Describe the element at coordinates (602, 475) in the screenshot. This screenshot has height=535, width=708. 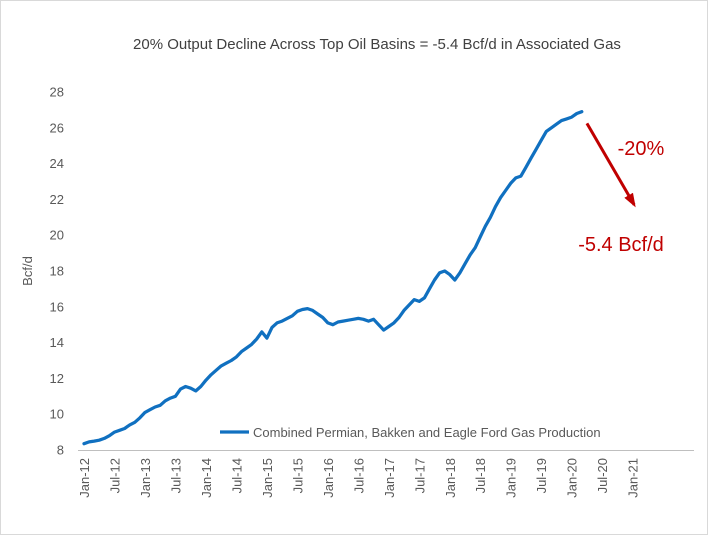
I see `x-tick-label: Jul-20` at that location.